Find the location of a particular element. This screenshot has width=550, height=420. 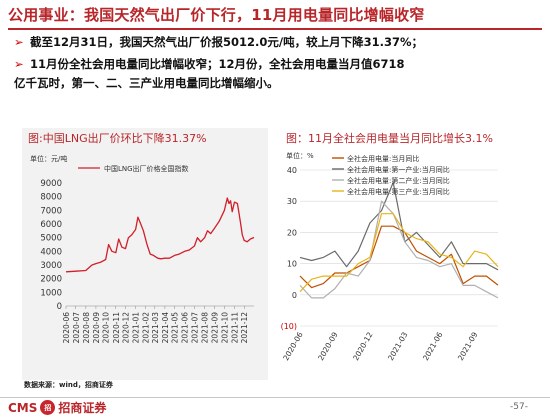

lng-x-tick-label: 2020-12 is located at coordinates (126, 328).